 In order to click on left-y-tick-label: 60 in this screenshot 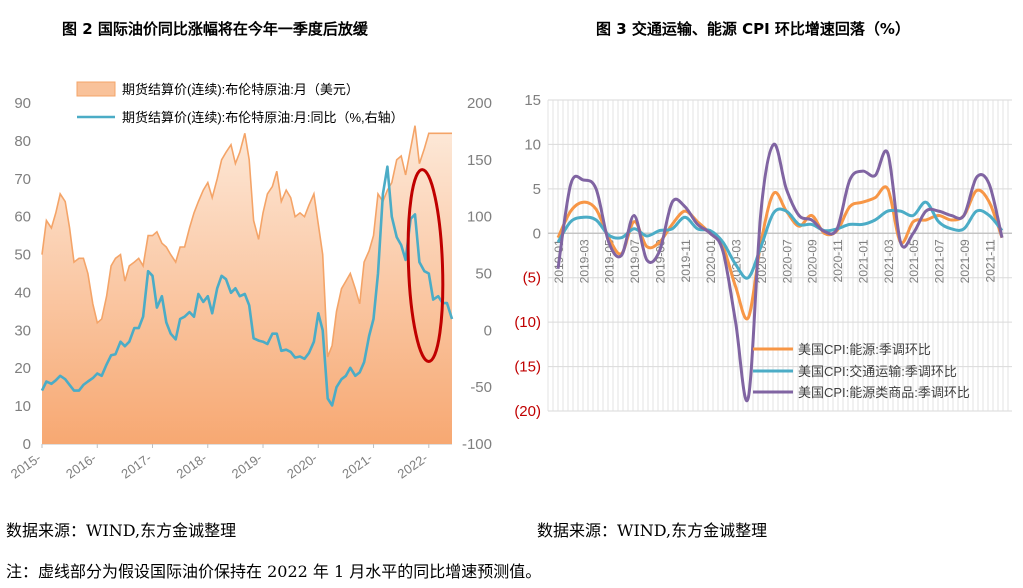, I will do `click(22, 217)`.